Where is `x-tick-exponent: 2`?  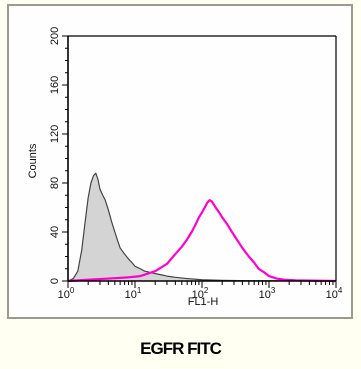
x-tick-exponent: 2 is located at coordinates (206, 290).